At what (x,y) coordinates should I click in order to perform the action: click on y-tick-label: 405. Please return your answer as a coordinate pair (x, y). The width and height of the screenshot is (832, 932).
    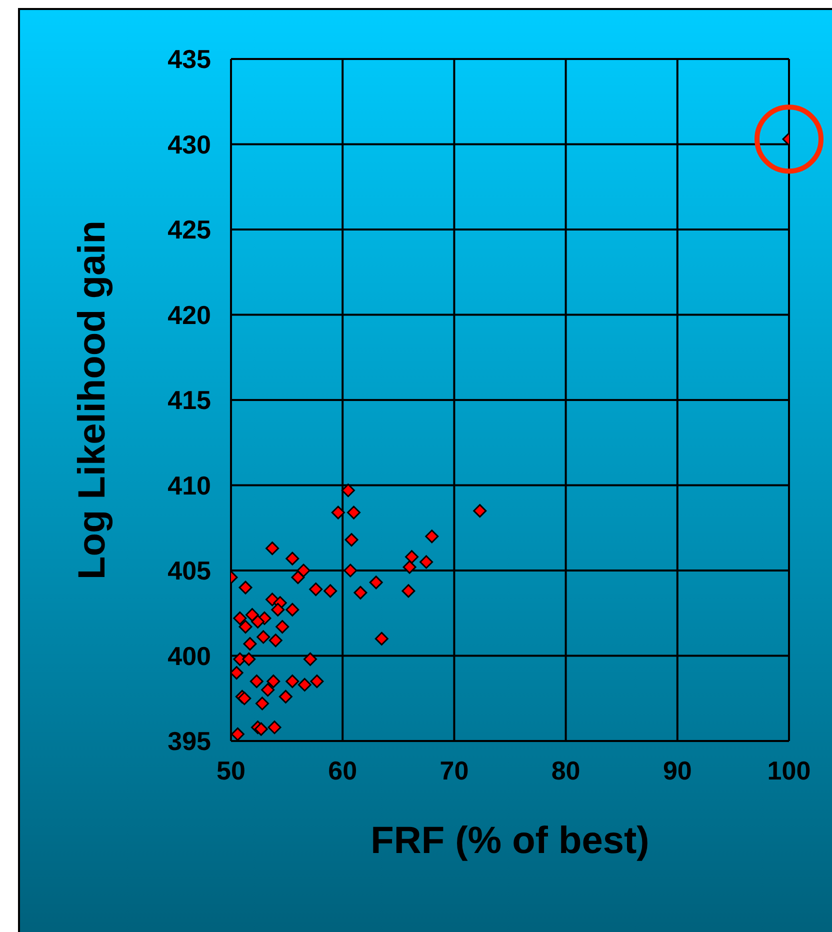
    Looking at the image, I should click on (189, 571).